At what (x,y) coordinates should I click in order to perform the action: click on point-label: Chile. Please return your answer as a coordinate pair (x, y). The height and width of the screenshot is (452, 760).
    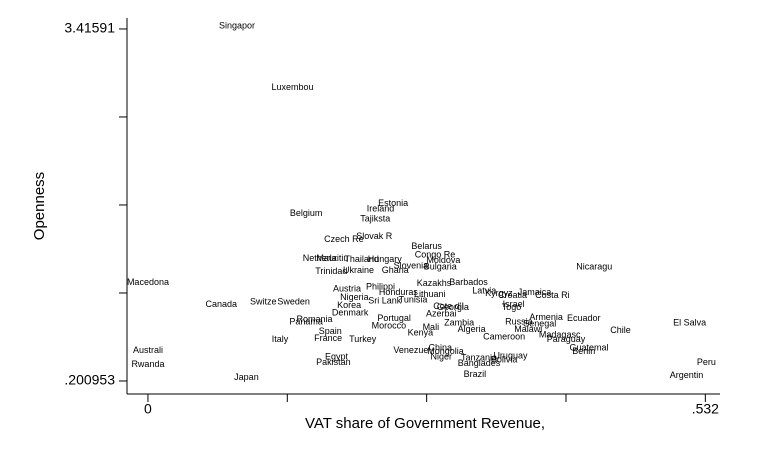
    Looking at the image, I should click on (620, 330).